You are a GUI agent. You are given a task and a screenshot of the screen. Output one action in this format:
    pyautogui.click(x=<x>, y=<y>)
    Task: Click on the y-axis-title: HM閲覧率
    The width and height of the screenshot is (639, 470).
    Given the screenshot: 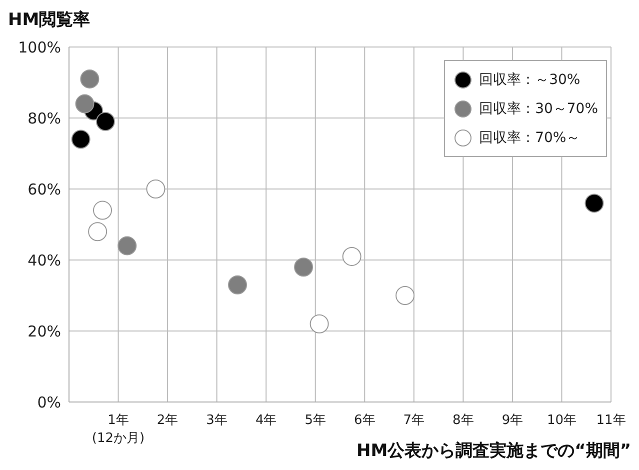 What is the action you would take?
    pyautogui.click(x=49, y=20)
    